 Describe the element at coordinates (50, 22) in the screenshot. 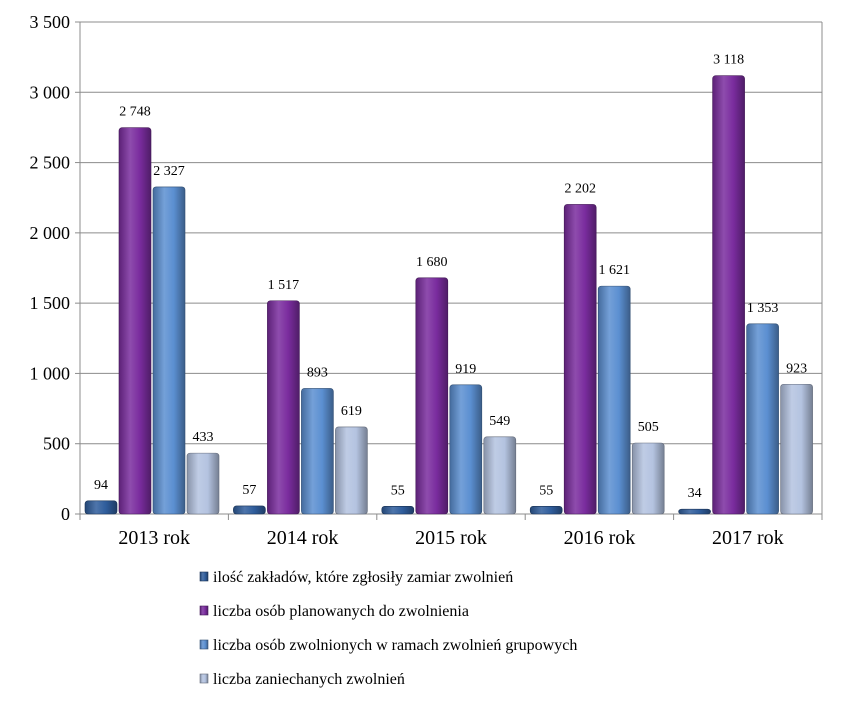

I see `y-tick-label: 3 500` at that location.